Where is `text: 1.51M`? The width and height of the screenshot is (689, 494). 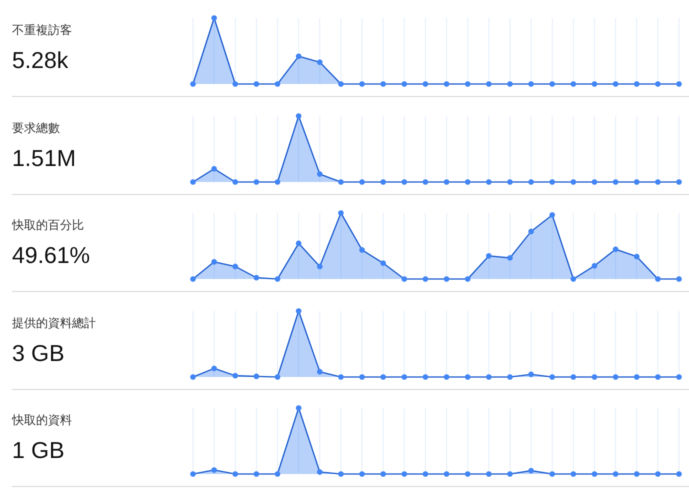 text: 1.51M is located at coordinates (44, 157).